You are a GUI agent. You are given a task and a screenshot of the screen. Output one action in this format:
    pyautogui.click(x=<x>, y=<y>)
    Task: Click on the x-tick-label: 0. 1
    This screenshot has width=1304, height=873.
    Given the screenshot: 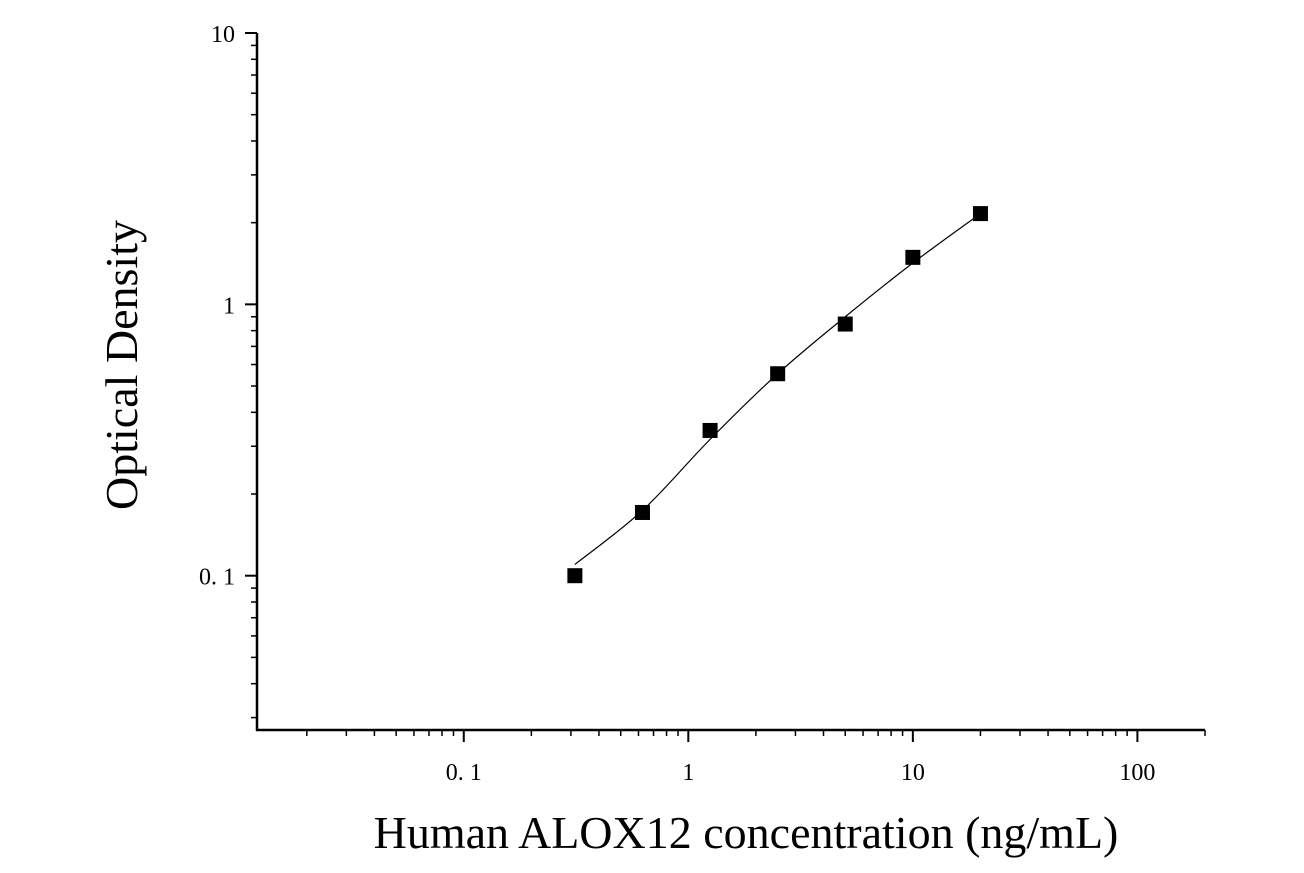 What is the action you would take?
    pyautogui.click(x=464, y=773)
    